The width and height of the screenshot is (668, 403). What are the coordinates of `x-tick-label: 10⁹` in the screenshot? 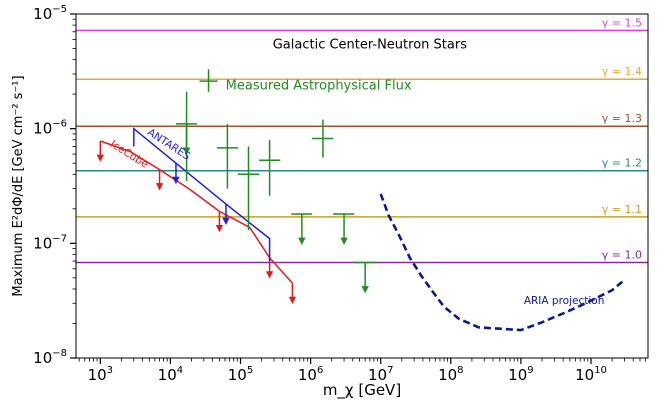 It's located at (520, 374).